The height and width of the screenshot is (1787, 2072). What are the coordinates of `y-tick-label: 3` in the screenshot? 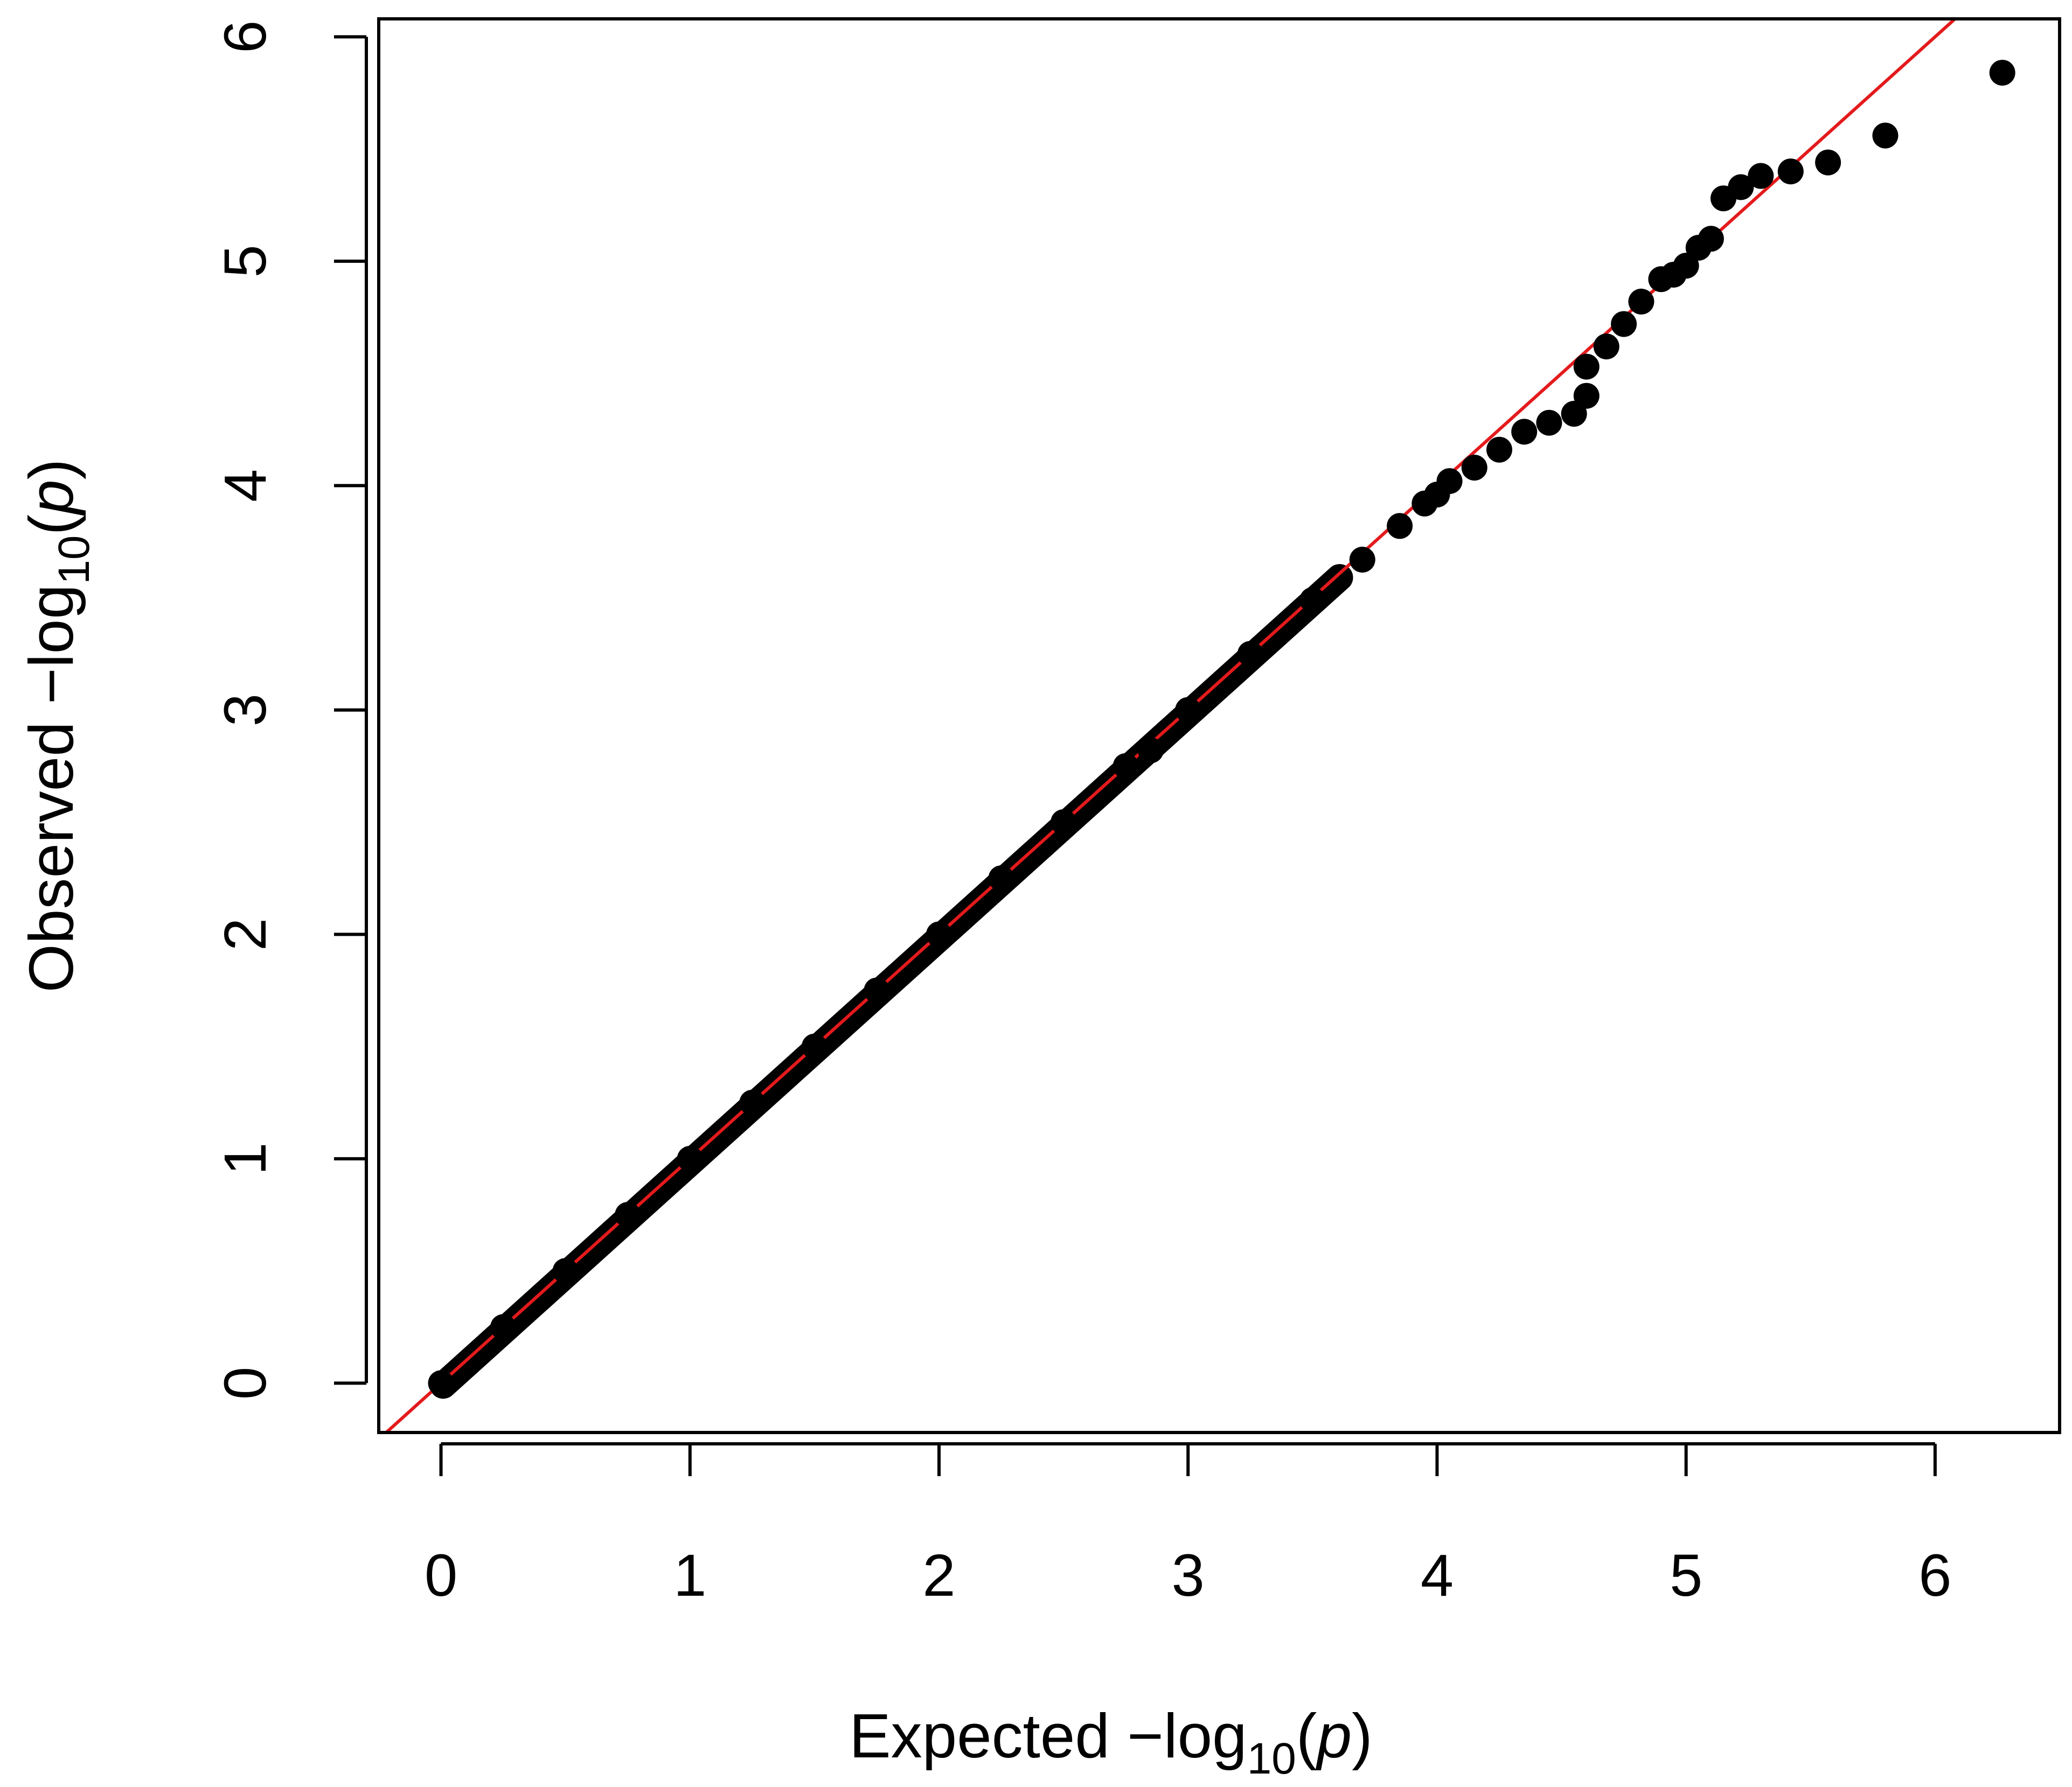 It's located at (245, 709).